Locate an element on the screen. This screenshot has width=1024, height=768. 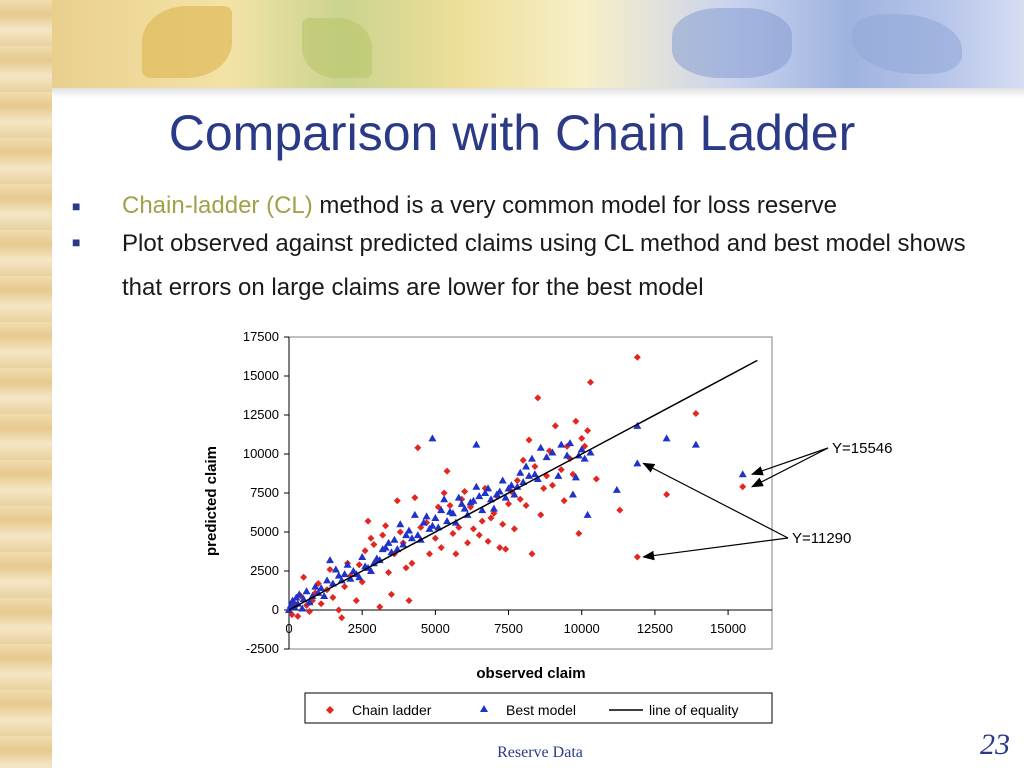
y-tick-label: -2500 is located at coordinates (262, 648).